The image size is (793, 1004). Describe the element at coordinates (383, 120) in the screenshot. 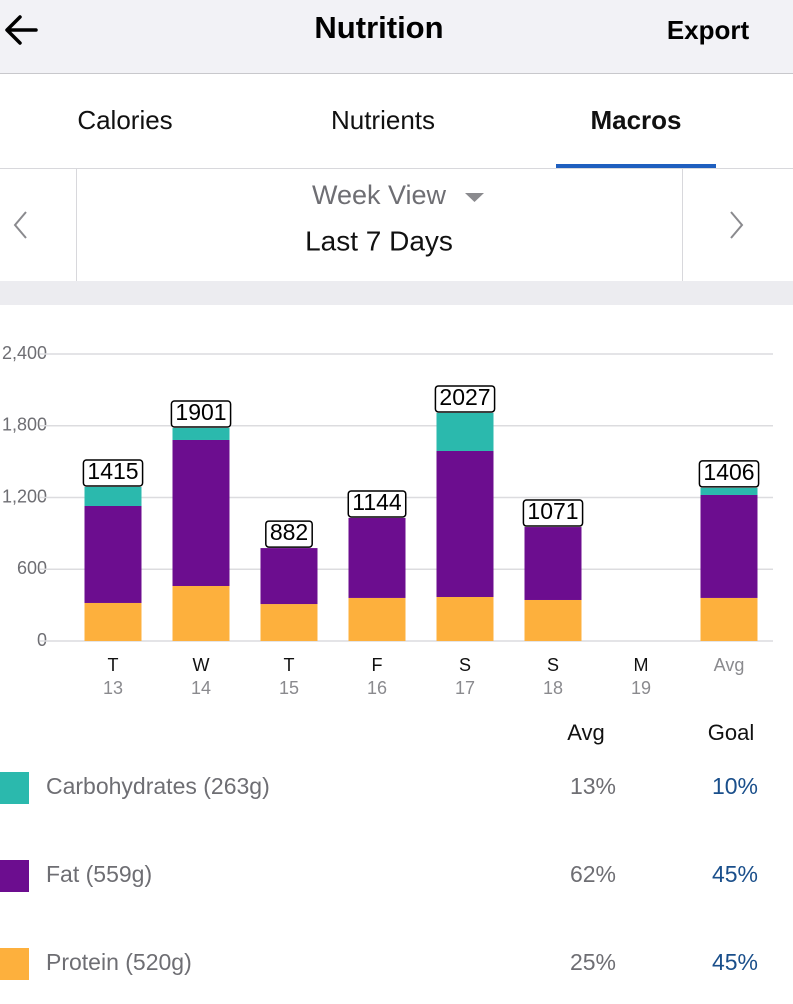

I see `tab: Nutrients` at that location.